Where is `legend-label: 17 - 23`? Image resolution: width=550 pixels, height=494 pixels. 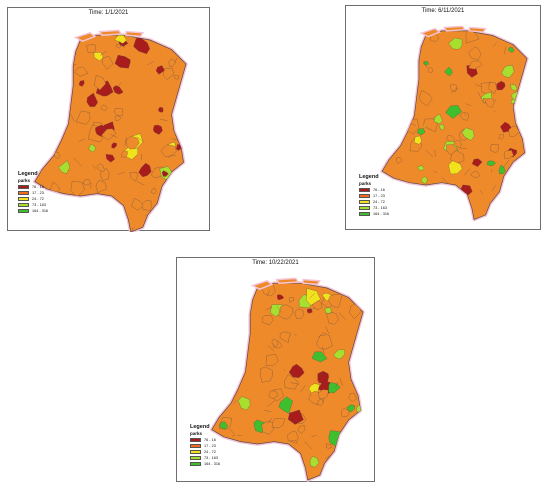 legend-label: 17 - 23 is located at coordinates (210, 445).